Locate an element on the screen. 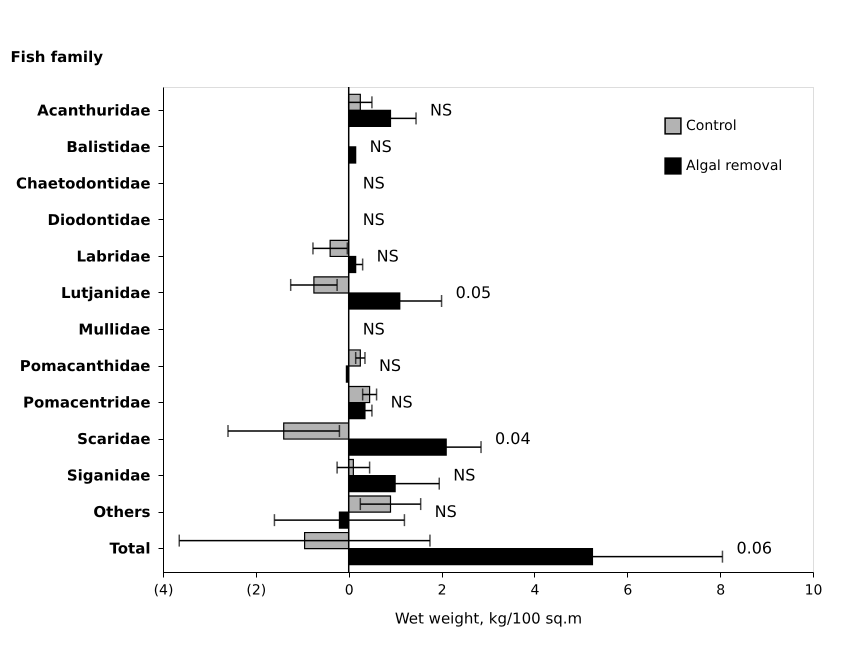 The image size is (866, 648). x-tick-label: 6 is located at coordinates (627, 590).